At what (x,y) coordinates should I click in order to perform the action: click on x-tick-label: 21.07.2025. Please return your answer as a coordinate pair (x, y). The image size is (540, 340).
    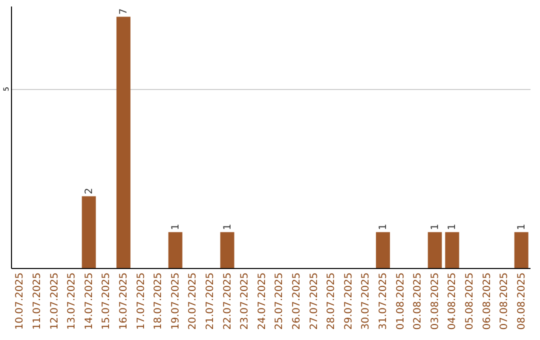
    Looking at the image, I should click on (210, 301).